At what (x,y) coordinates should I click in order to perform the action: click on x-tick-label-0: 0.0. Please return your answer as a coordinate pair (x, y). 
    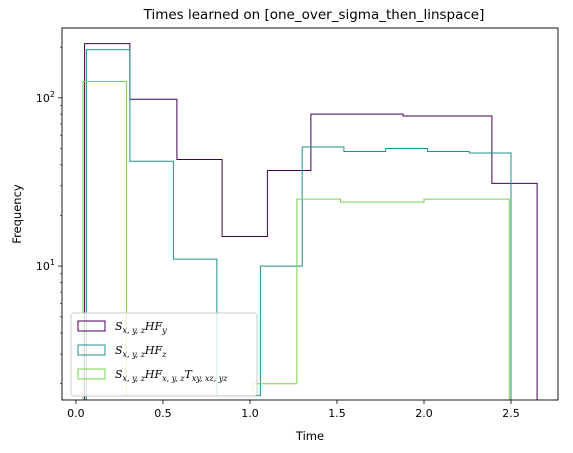
    Looking at the image, I should click on (76, 413).